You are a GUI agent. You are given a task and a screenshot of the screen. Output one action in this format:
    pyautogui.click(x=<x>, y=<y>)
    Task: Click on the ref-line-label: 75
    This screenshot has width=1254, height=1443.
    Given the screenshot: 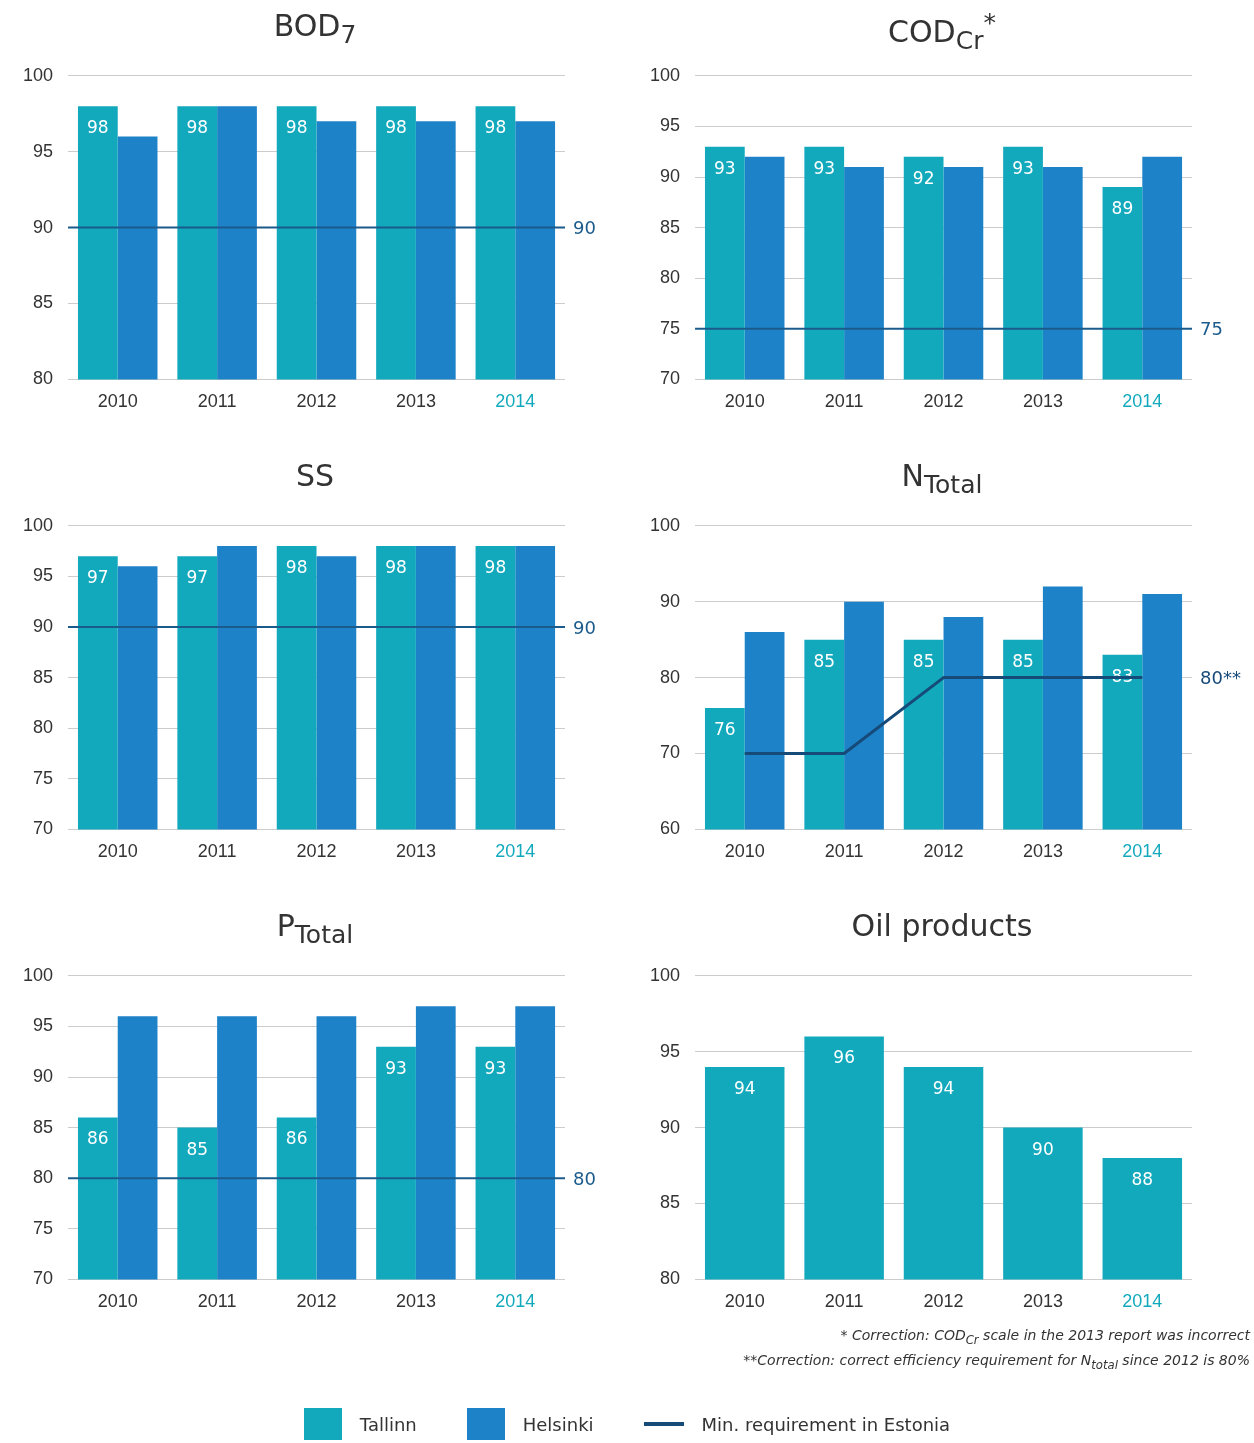 What is the action you would take?
    pyautogui.click(x=1211, y=329)
    